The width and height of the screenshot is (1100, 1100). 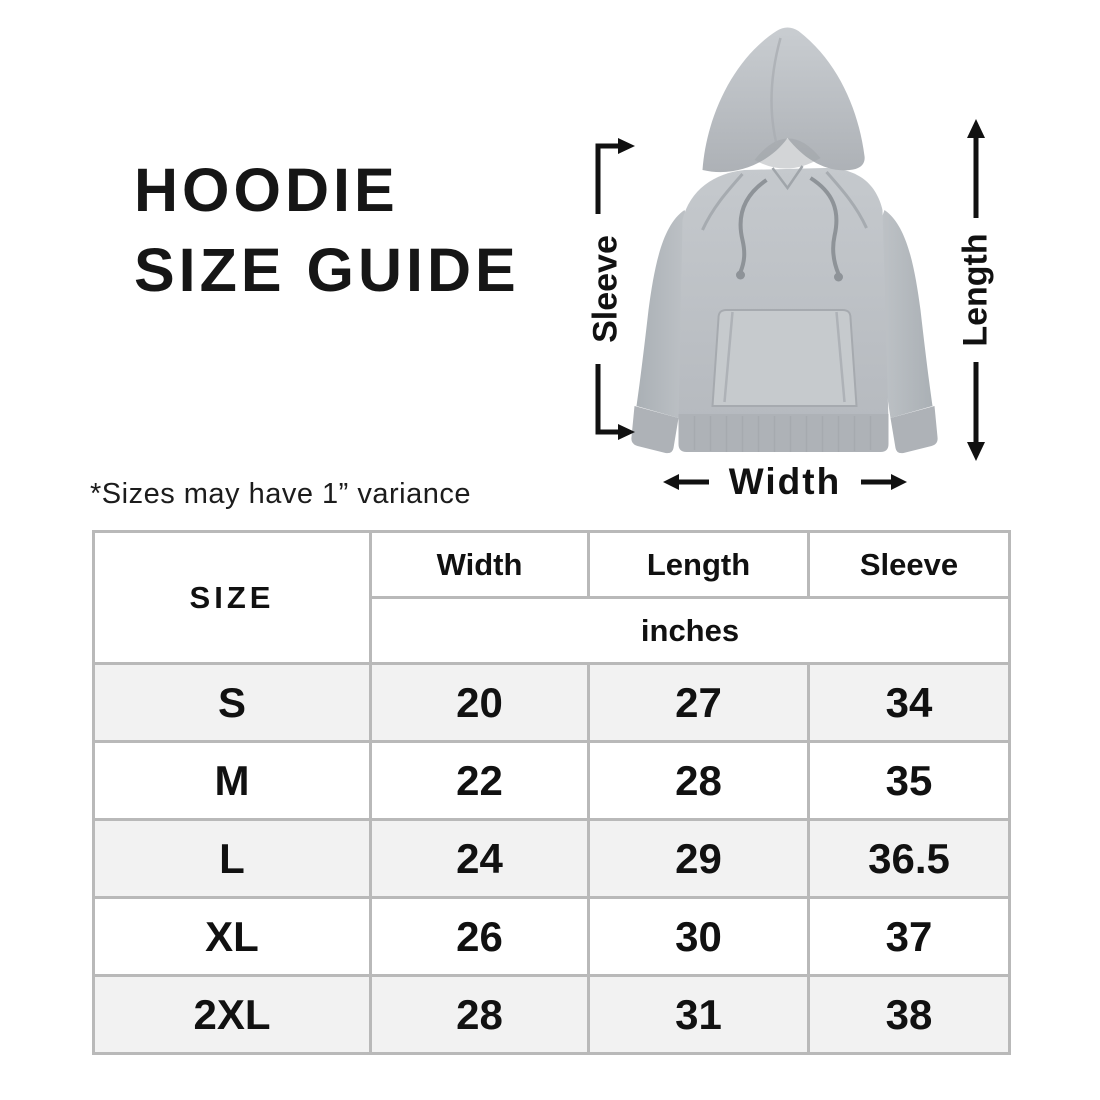 I want to click on sleeve-value: 36.5, so click(x=909, y=858).